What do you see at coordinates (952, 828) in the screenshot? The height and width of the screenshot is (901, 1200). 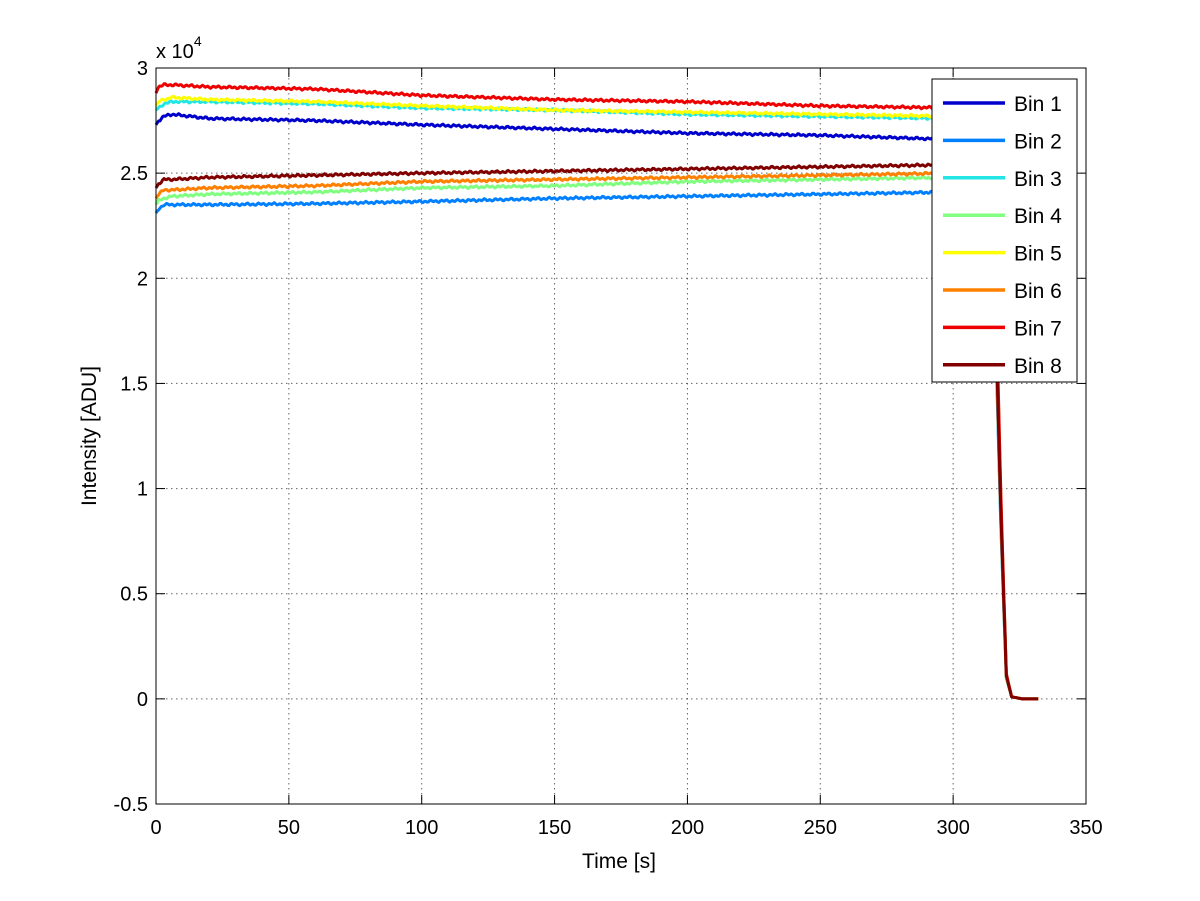 I see `x-tick-label: 300` at bounding box center [952, 828].